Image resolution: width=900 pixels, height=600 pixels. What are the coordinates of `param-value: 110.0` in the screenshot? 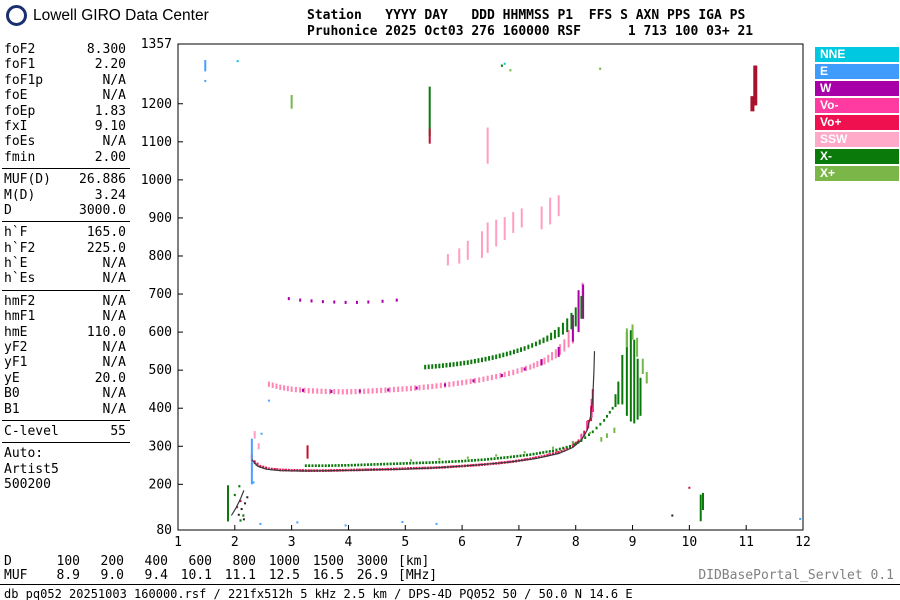 It's located at (106, 332).